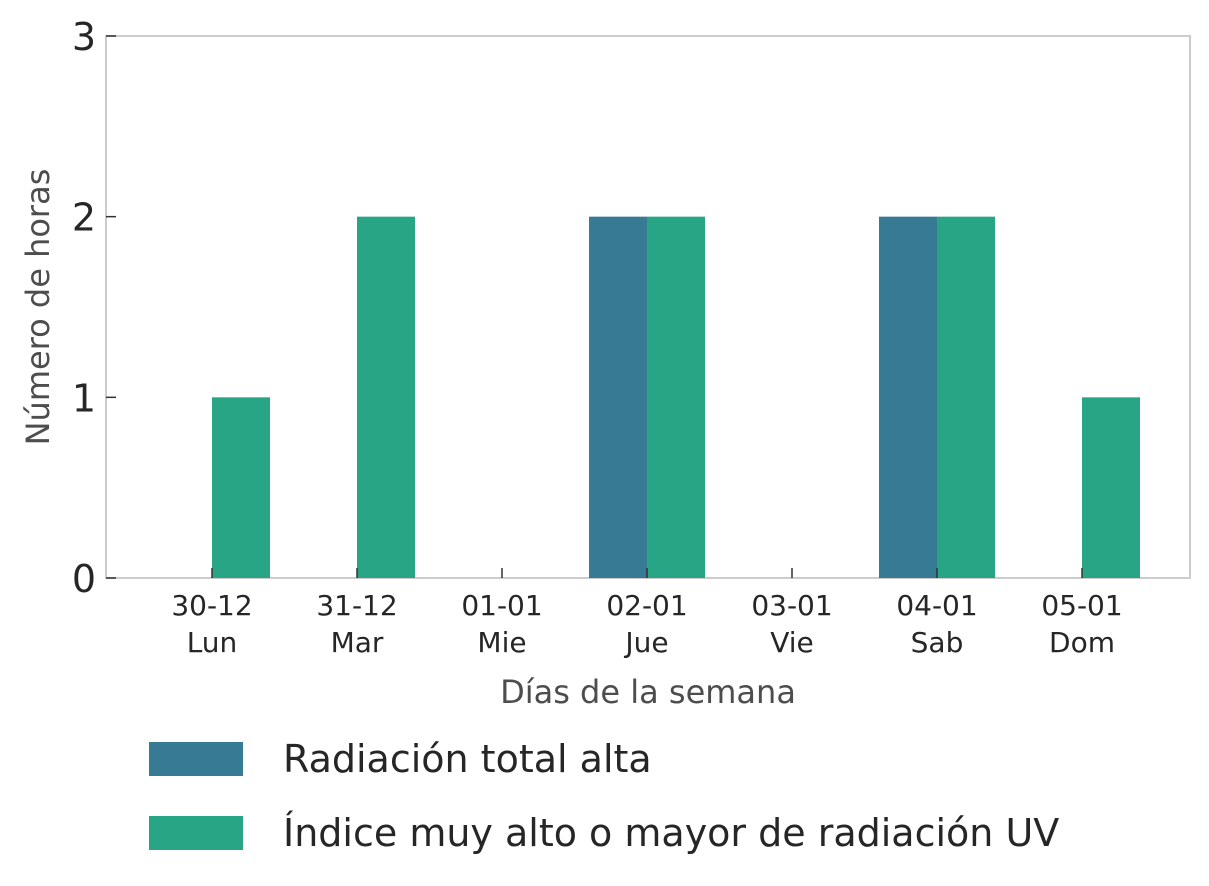 The width and height of the screenshot is (1209, 886). Describe the element at coordinates (908, 397) in the screenshot. I see `bar-series-1-sab` at that location.